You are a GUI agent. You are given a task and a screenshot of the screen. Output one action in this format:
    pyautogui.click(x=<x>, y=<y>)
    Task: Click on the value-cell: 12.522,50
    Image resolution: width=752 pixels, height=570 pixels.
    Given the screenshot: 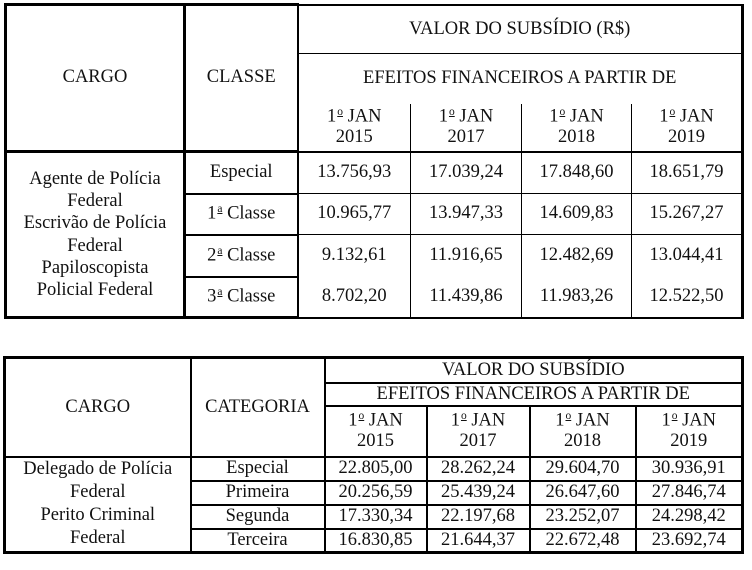 What is the action you would take?
    pyautogui.click(x=687, y=297)
    